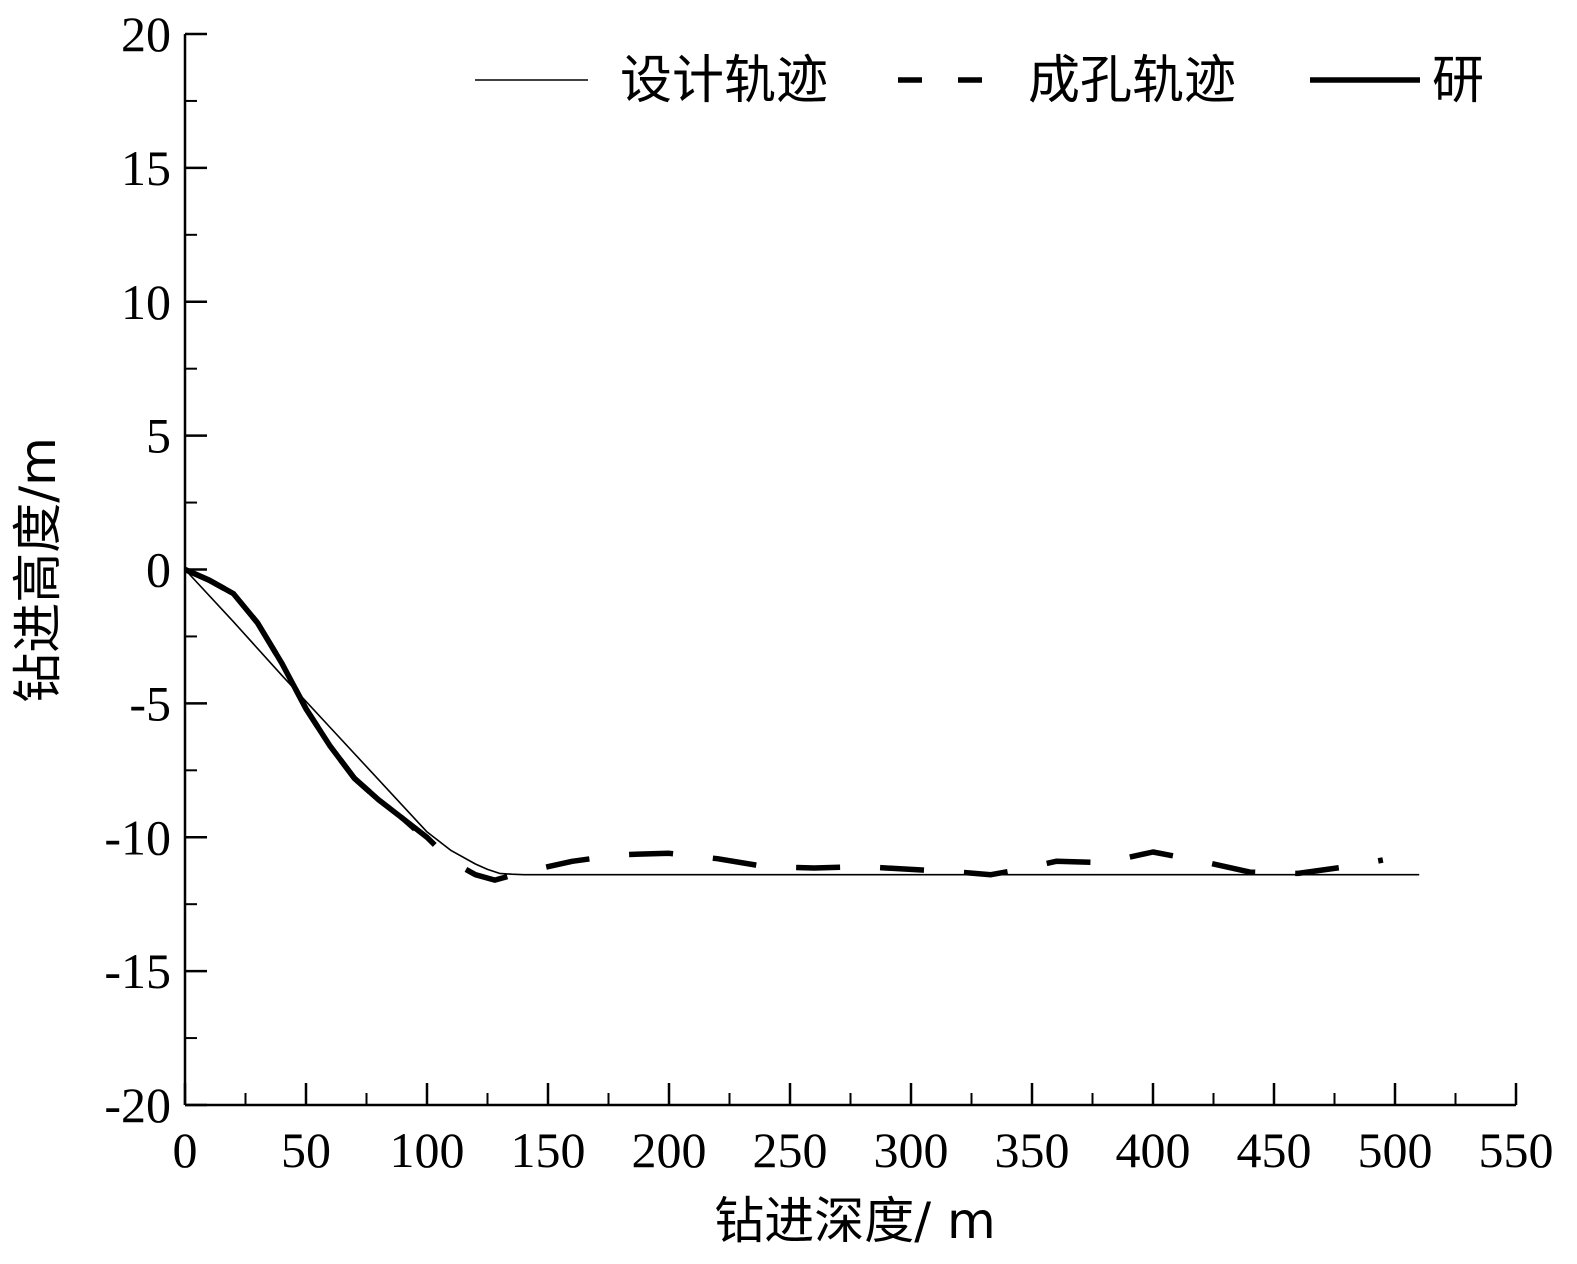 The width and height of the screenshot is (1577, 1264). What do you see at coordinates (1032, 1150) in the screenshot?
I see `x-tick-label: 350` at bounding box center [1032, 1150].